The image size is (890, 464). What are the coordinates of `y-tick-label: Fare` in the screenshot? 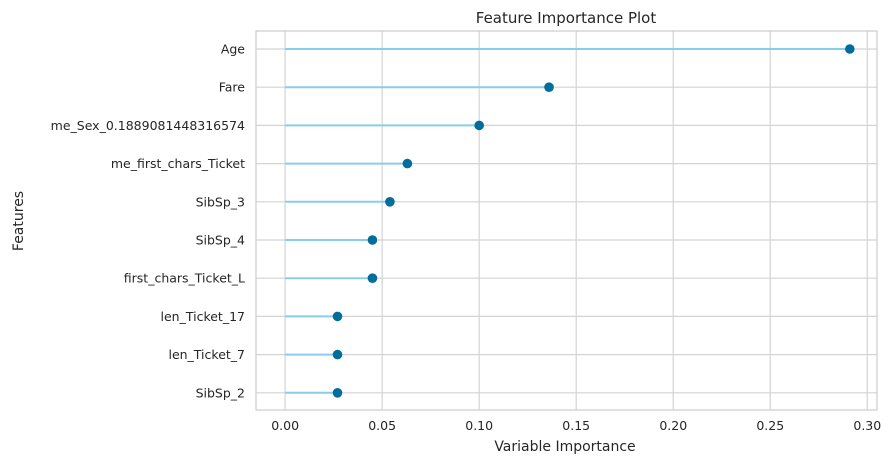 It's located at (232, 87).